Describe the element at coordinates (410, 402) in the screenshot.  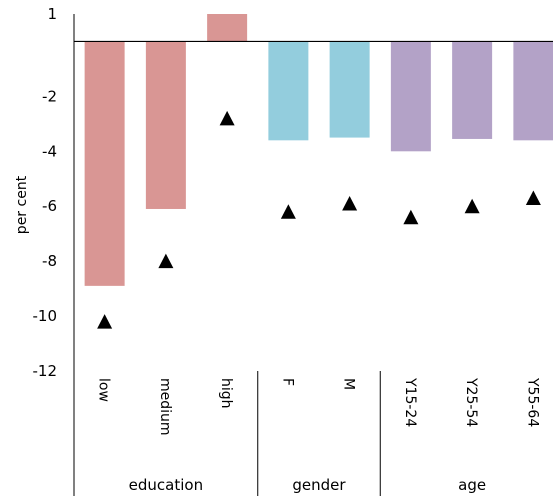
I see `category-label: Y15-24` at that location.